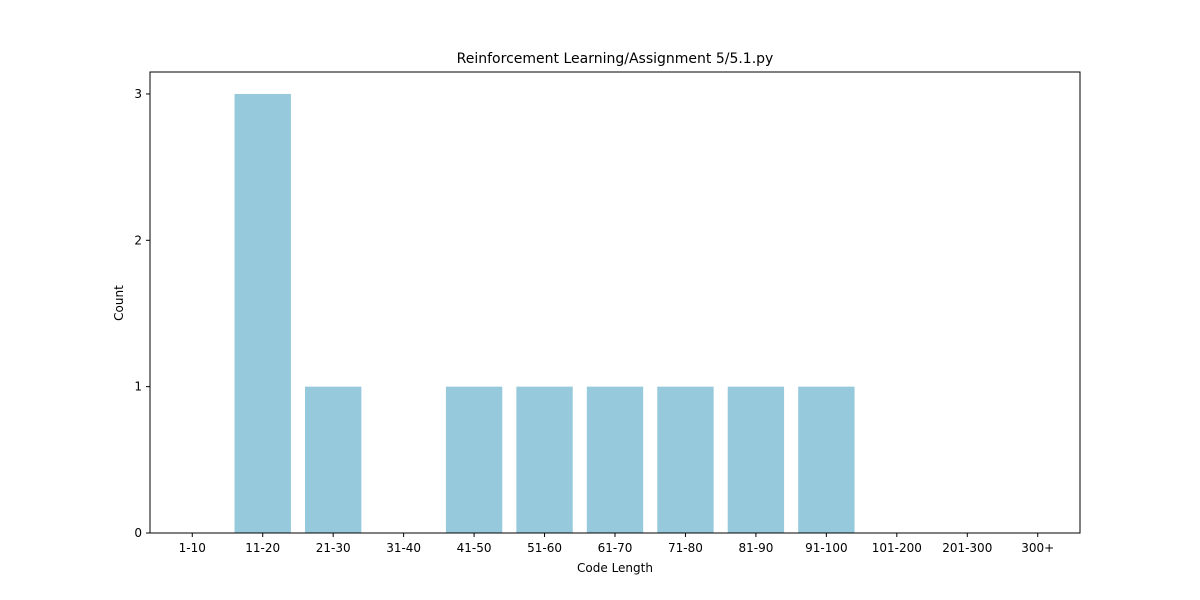 The width and height of the screenshot is (1200, 600). What do you see at coordinates (755, 548) in the screenshot?
I see `x-tick-label: 81-90` at bounding box center [755, 548].